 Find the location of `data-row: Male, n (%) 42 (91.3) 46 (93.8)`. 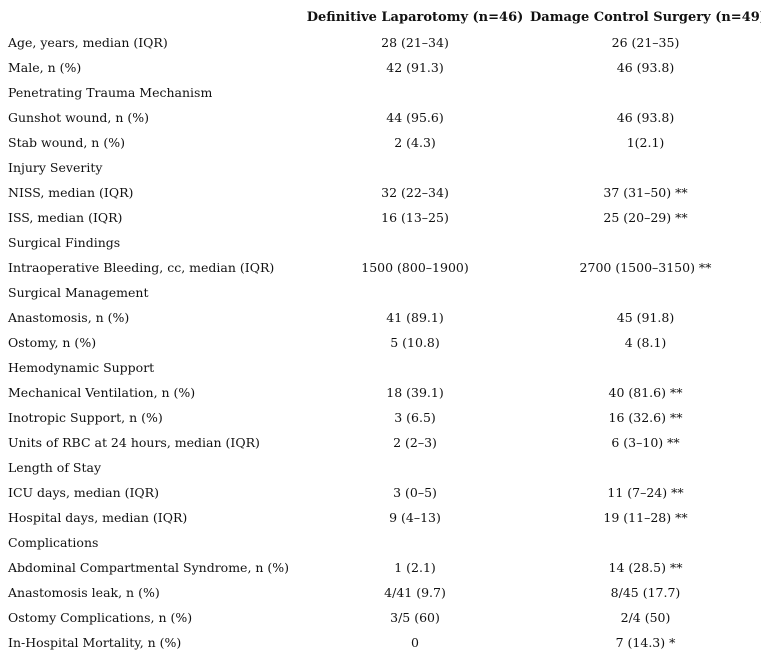

data-row: Male, n (%) 42 (91.3) 46 (93.8) is located at coordinates (380, 67).